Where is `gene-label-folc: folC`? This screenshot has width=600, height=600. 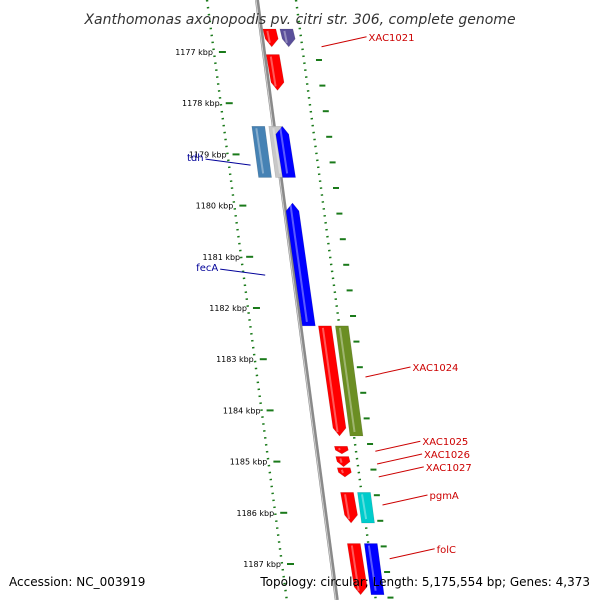
gene-label-folc: folC is located at coordinates (446, 550).